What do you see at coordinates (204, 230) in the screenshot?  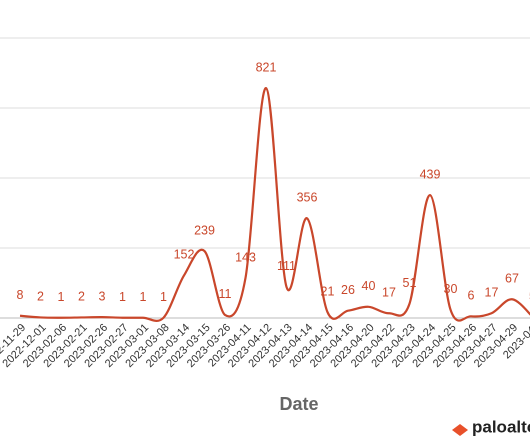 I see `data-label: 239` at bounding box center [204, 230].